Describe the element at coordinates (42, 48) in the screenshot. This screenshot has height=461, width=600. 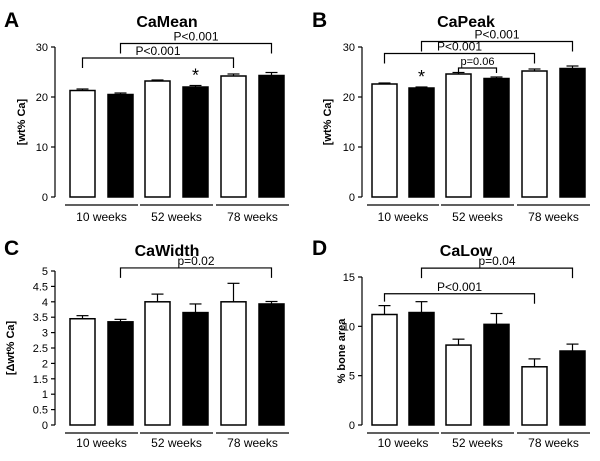
I see `panel-a-y-tick-label: 30` at that location.